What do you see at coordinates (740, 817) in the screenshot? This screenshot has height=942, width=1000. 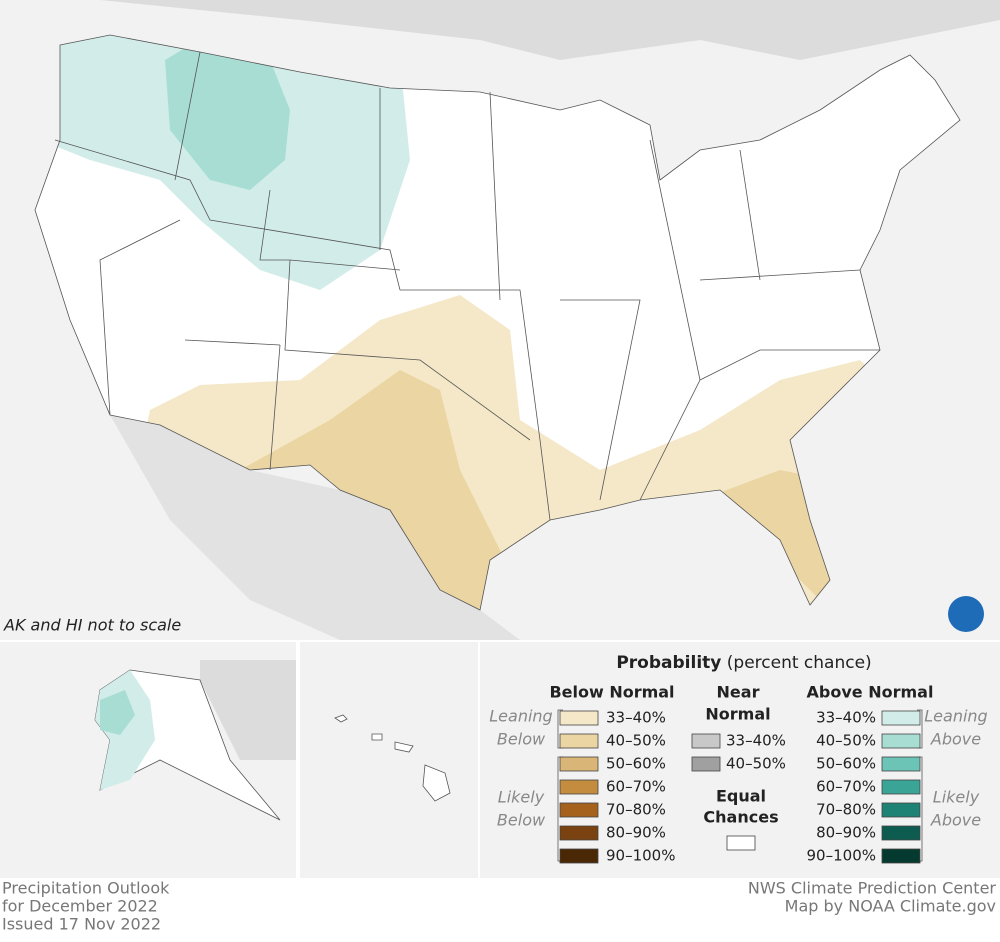 I see `equal-heading: Chances` at bounding box center [740, 817].